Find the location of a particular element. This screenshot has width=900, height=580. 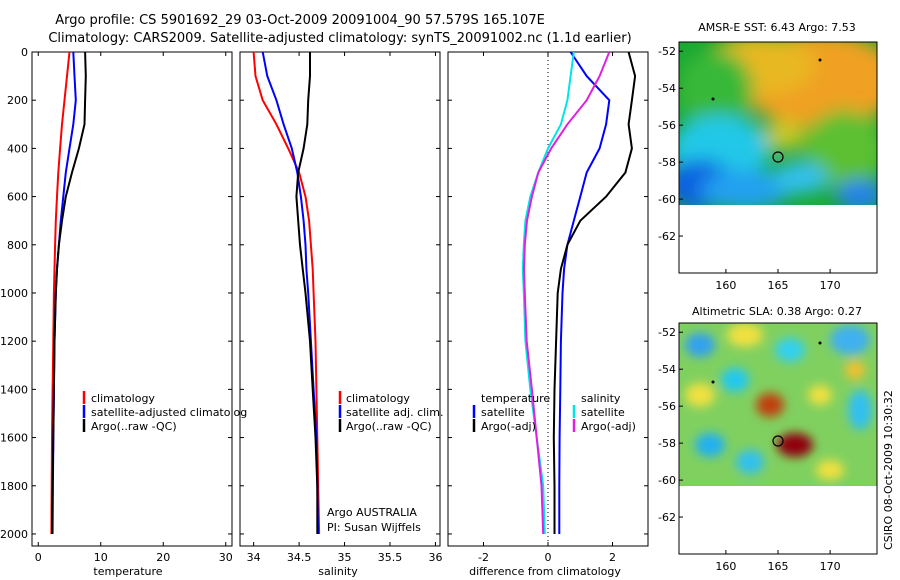

legend-label-temp-argo: Argo(-adj) is located at coordinates (508, 426).